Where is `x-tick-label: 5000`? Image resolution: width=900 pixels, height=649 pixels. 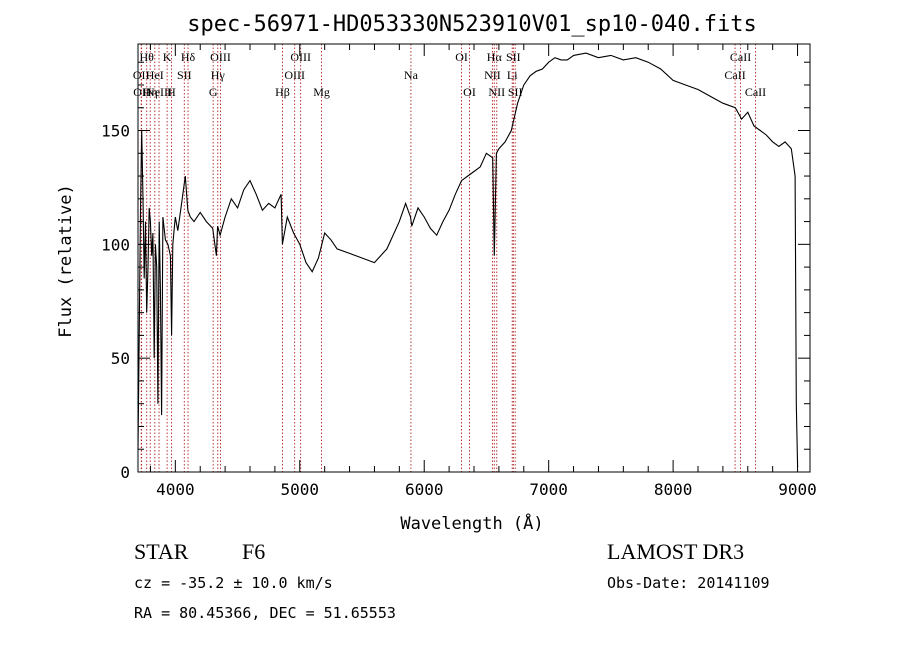 x-tick-label: 5000 is located at coordinates (300, 489).